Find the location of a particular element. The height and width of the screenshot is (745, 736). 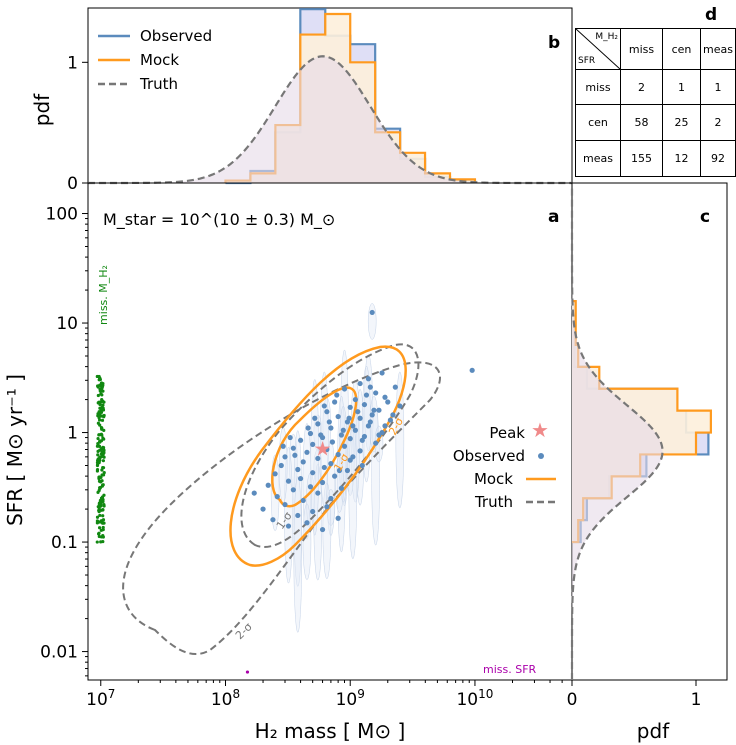

table-cell: 92 is located at coordinates (718, 158).